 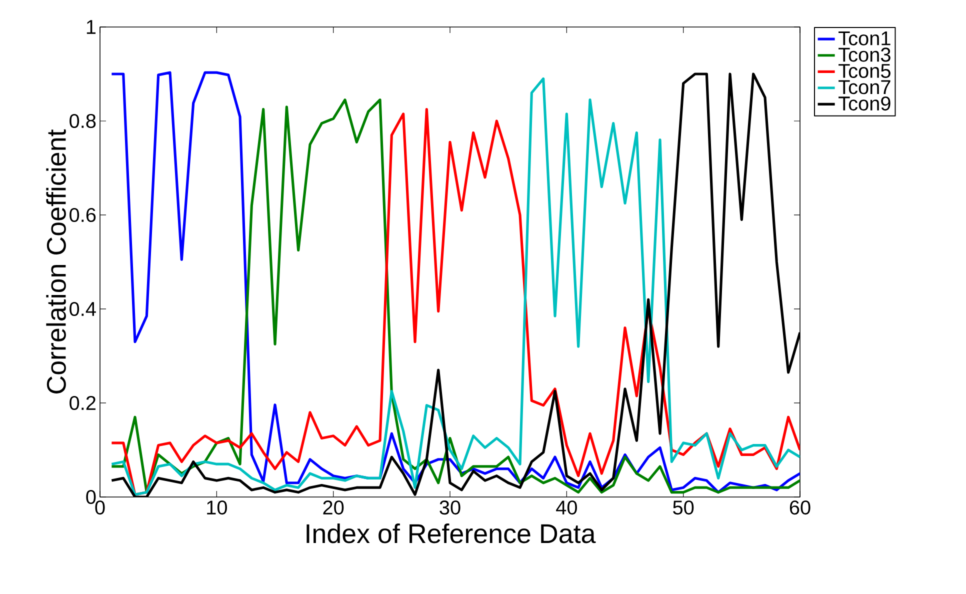 I want to click on x-tick-label: 10, so click(x=217, y=507).